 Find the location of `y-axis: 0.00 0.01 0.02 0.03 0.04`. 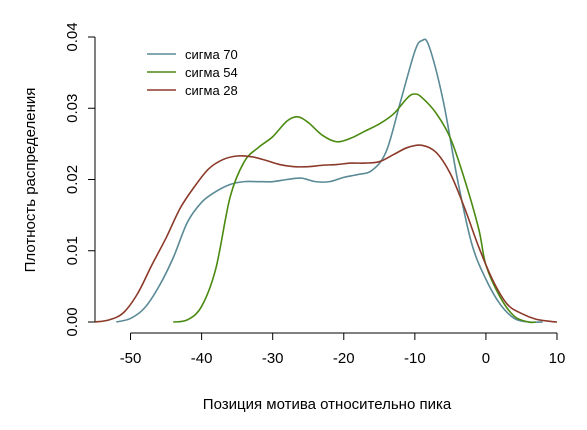

y-axis: 0.00 0.01 0.02 0.03 0.04 is located at coordinates (80, 179).